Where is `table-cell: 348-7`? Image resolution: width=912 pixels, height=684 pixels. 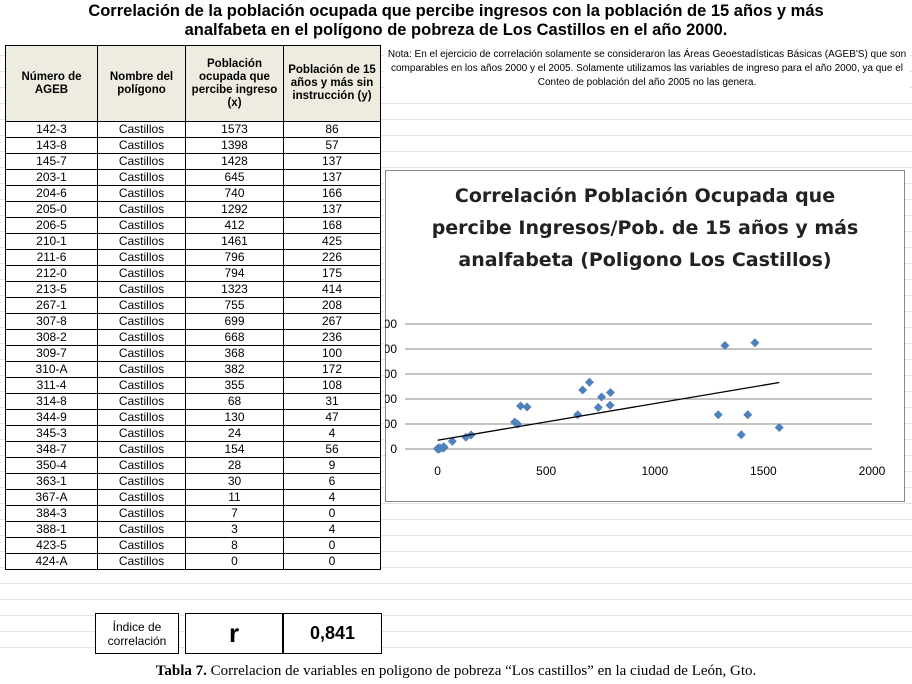 table-cell: 348-7 is located at coordinates (51, 449).